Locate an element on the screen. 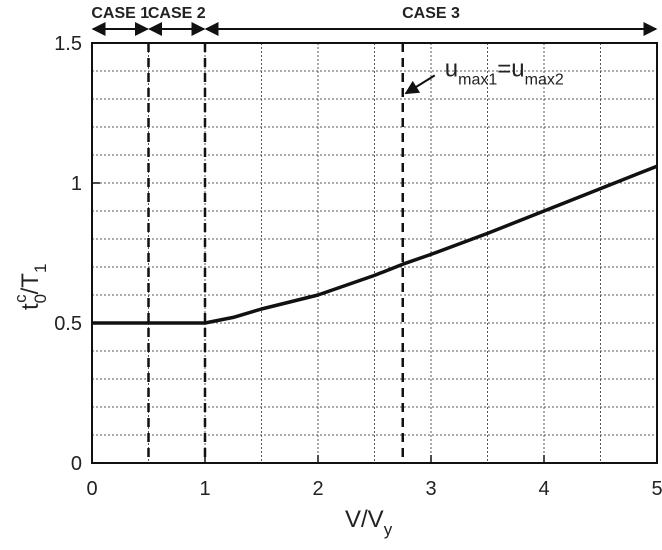 Image resolution: width=662 pixels, height=550 pixels. x-tick-label: 3 is located at coordinates (430, 489).